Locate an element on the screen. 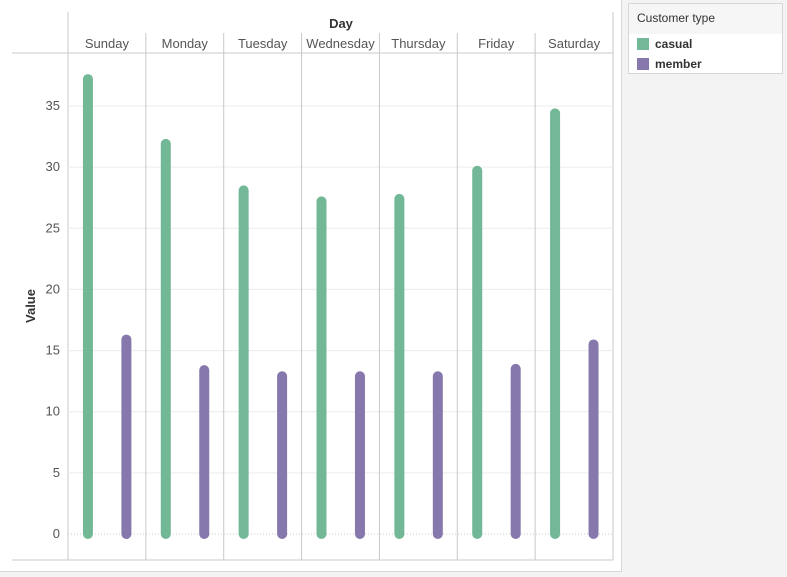 The image size is (787, 577). legend-item-member: member is located at coordinates (669, 64).